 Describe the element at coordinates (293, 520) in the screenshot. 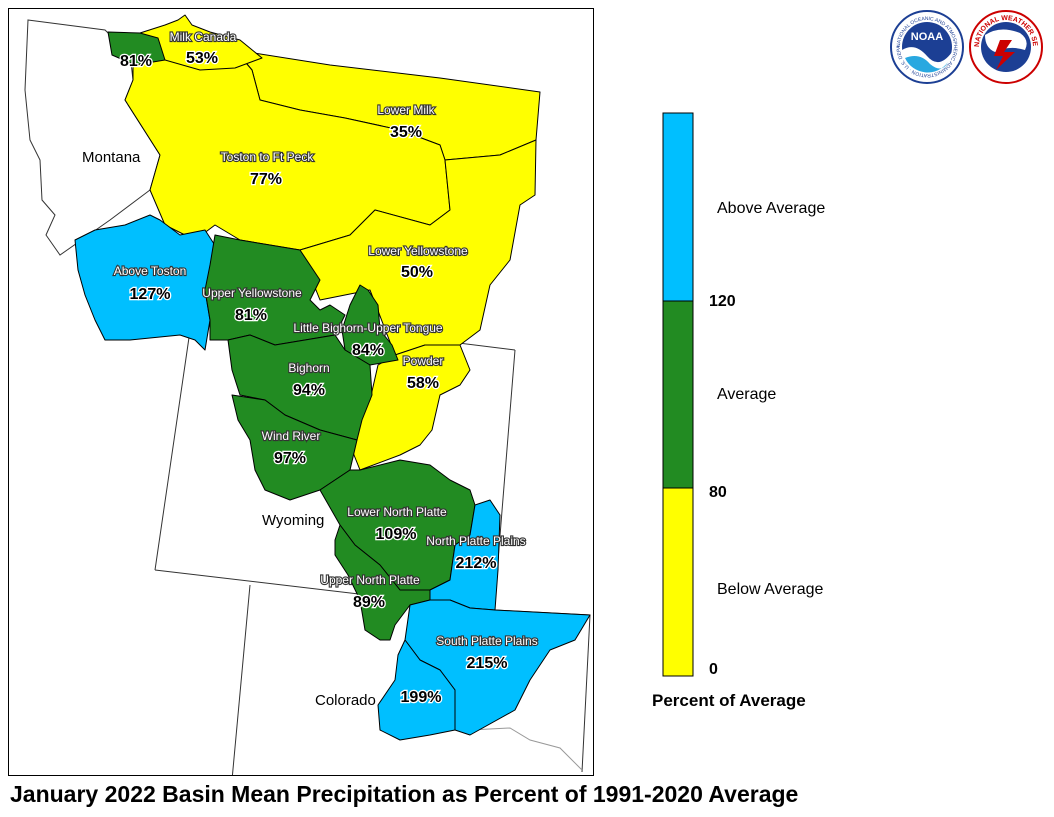

I see `state-label-wyoming: Wyoming` at that location.